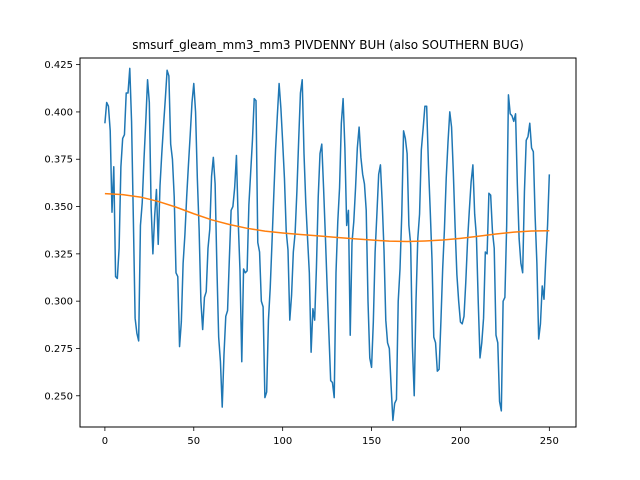 Image resolution: width=640 pixels, height=480 pixels. Describe the element at coordinates (58, 160) in the screenshot. I see `y-tick-label: 0.375` at that location.